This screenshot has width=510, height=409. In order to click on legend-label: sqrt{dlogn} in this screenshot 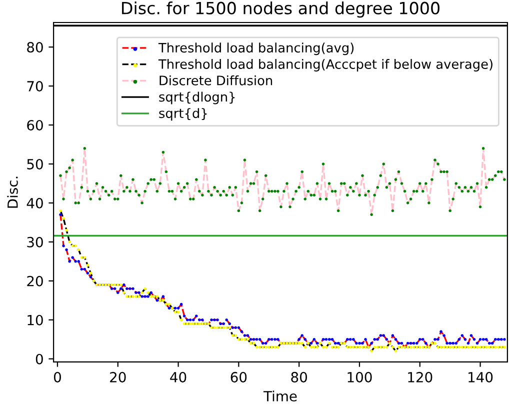, I will do `click(197, 98)`.